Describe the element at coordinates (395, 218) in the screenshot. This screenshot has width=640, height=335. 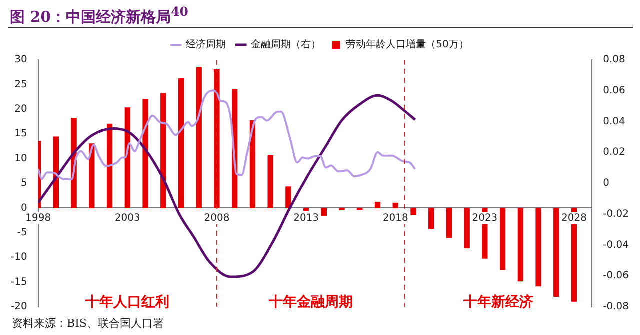
I see `x-tick-label: 2018` at that location.